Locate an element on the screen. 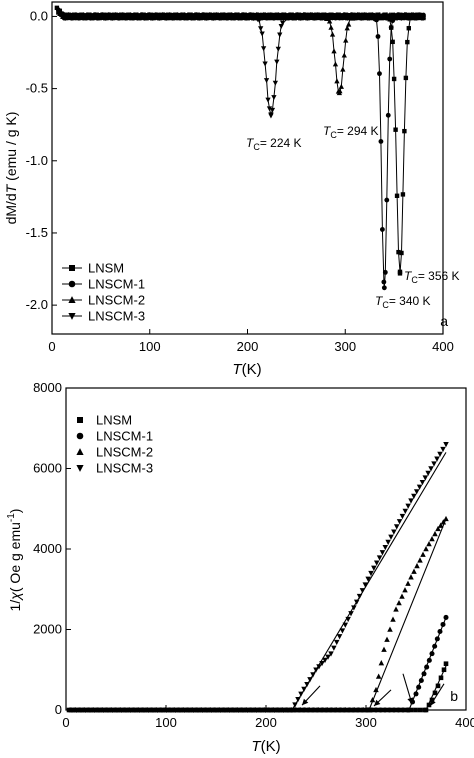  x-tick-label: 200 is located at coordinates (266, 722).